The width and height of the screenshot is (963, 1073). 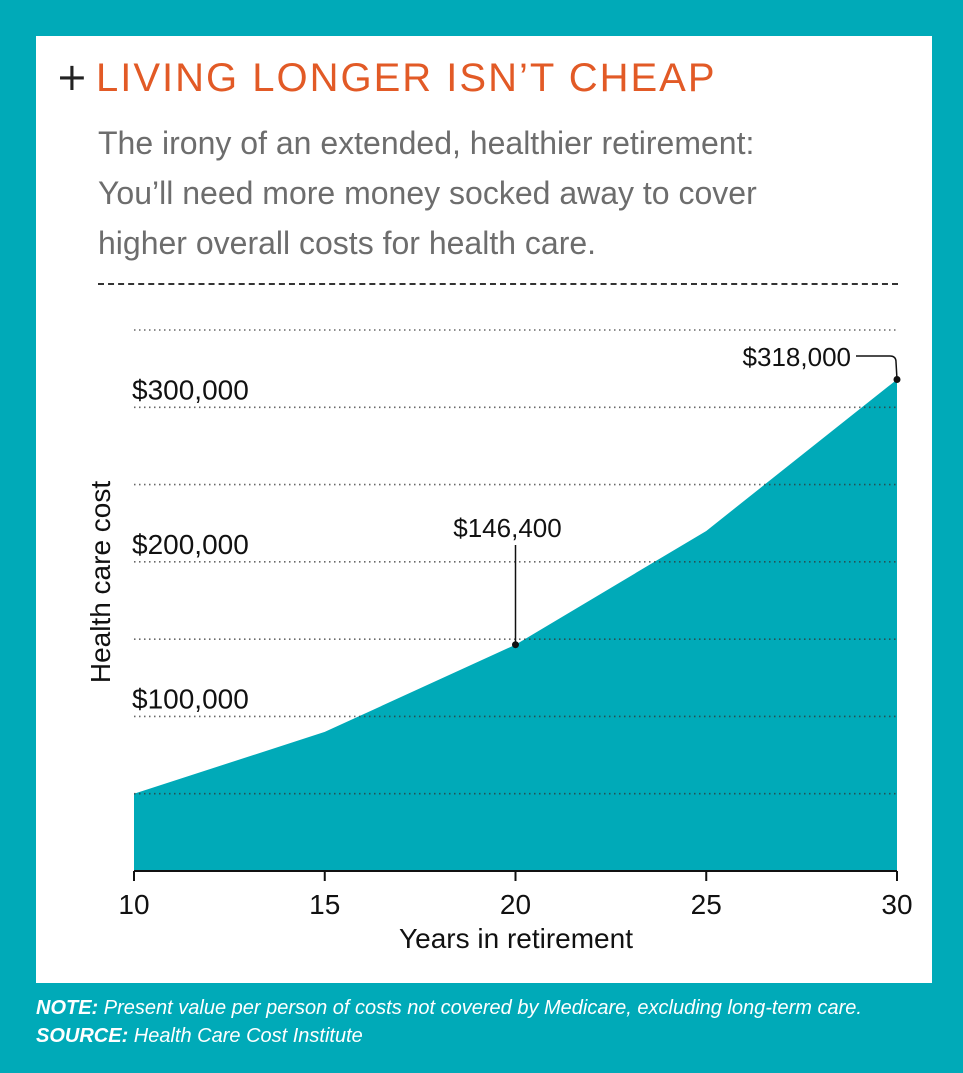 I want to click on annotation-leader, so click(x=877, y=367).